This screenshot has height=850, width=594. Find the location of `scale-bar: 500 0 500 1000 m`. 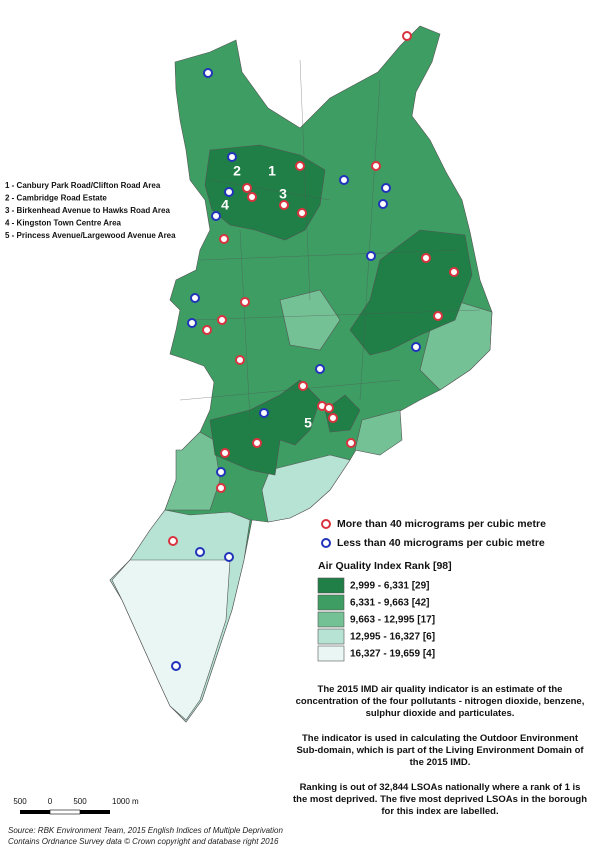

scale-bar: 500 0 500 1000 m is located at coordinates (76, 806).